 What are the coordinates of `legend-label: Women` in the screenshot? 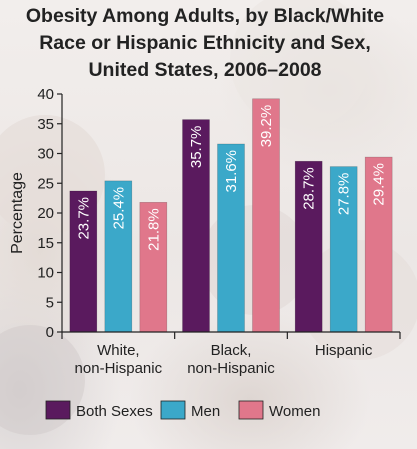 It's located at (294, 411).